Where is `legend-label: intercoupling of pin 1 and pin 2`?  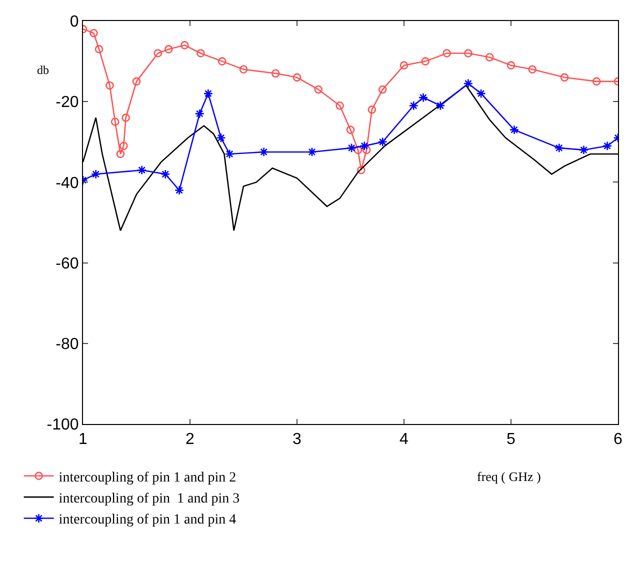 legend-label: intercoupling of pin 1 and pin 2 is located at coordinates (147, 478).